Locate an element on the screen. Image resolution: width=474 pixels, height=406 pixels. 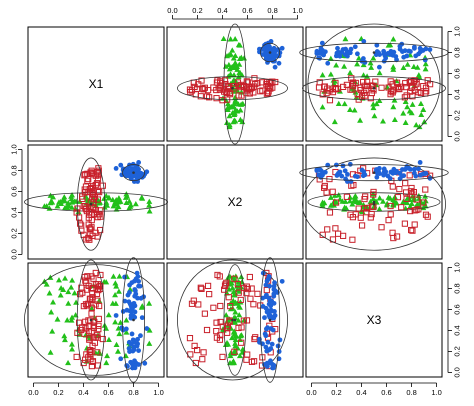
ellipse-g3 is located at coordinates (133, 320).